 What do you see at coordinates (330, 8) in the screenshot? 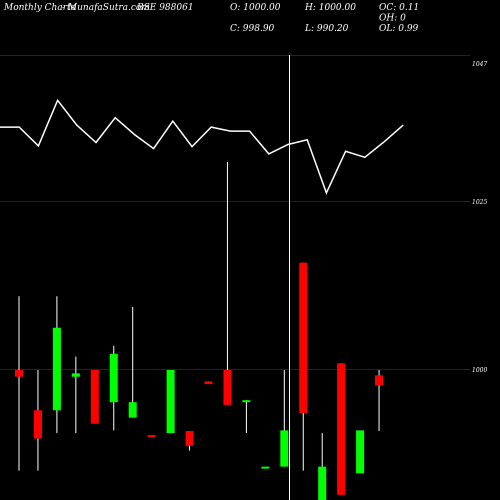
I see `high-value: H: 1000.00` at bounding box center [330, 8].